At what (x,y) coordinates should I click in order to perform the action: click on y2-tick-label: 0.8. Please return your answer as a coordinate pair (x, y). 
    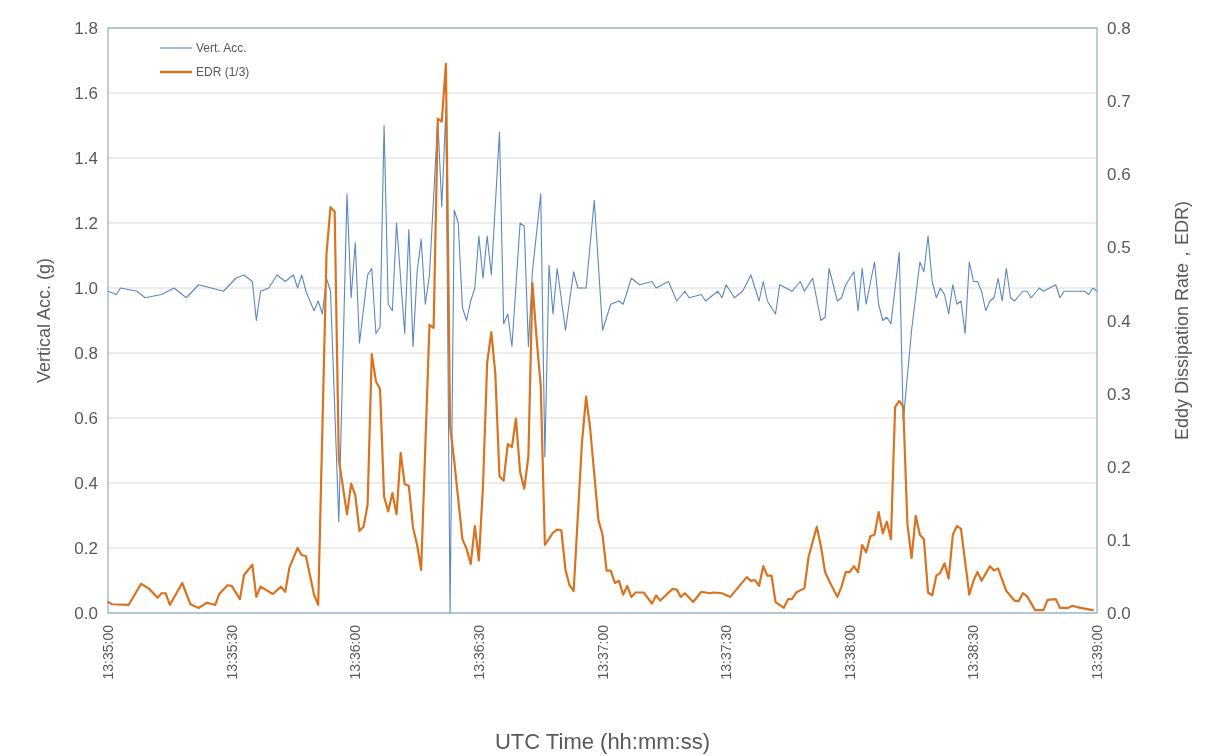
    Looking at the image, I should click on (1119, 28).